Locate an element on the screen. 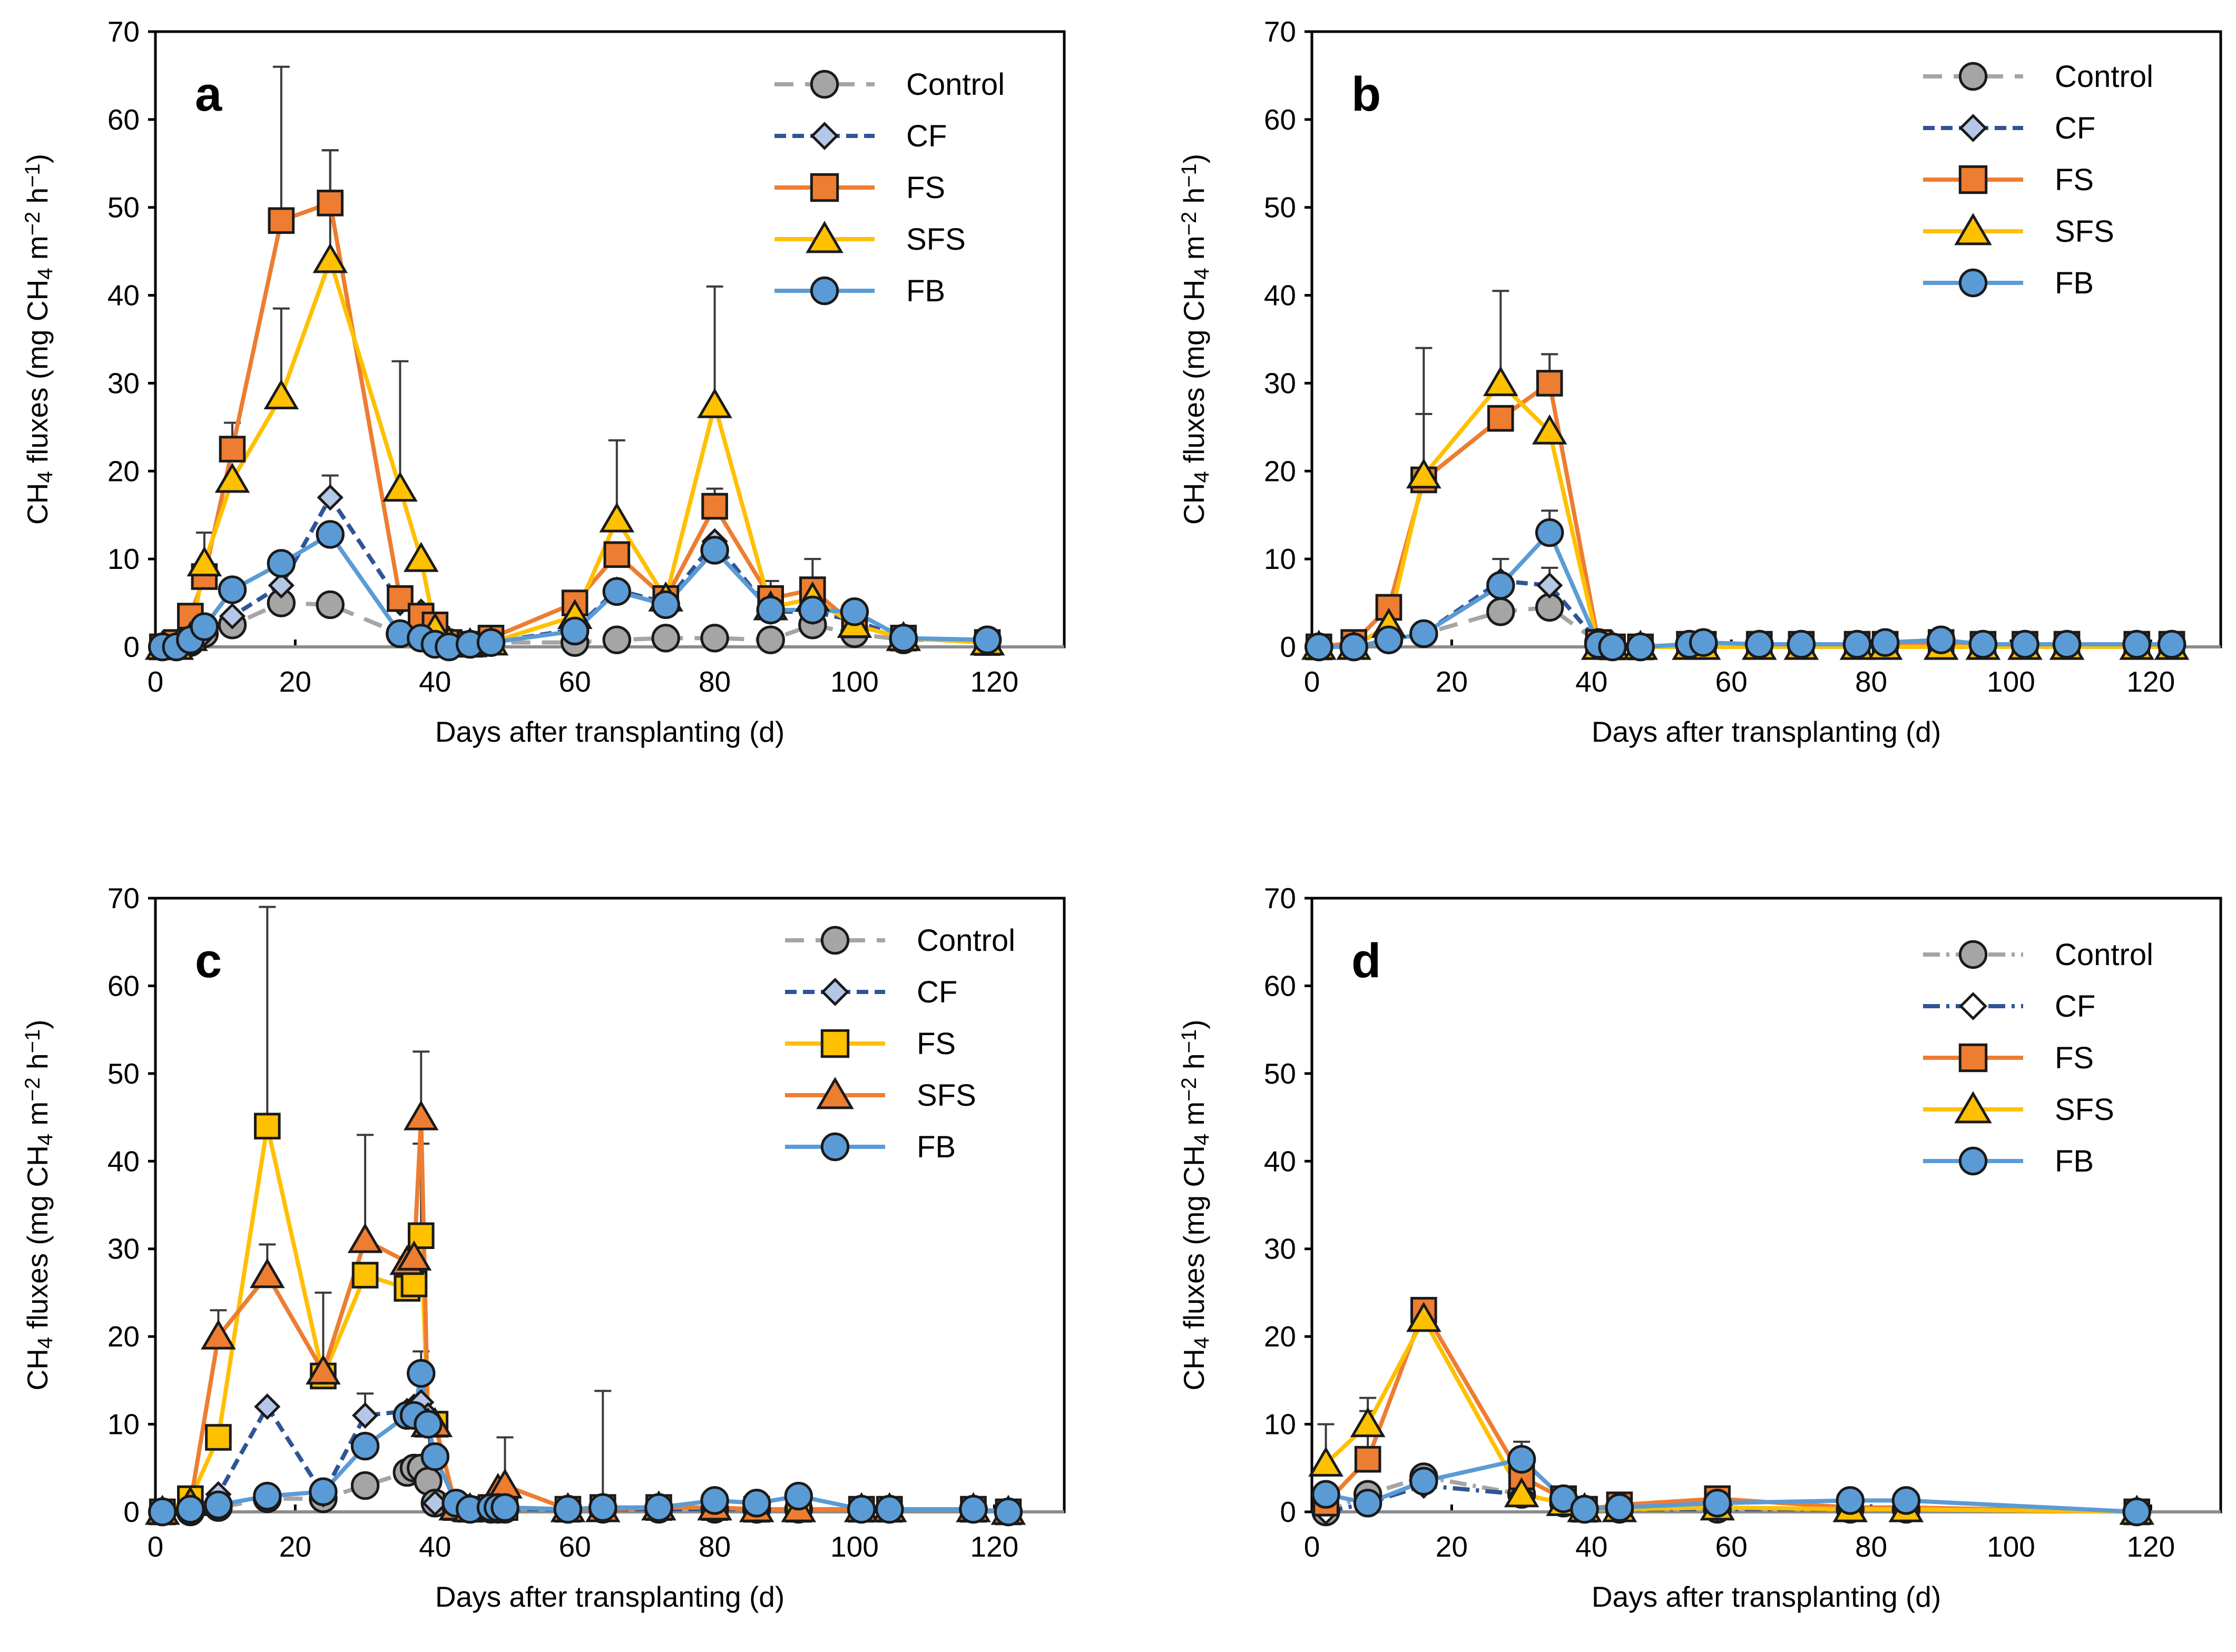 This screenshot has height=1652, width=2236. y-axis-label-part: fluxes (mg CH is located at coordinates (1194, 1241).